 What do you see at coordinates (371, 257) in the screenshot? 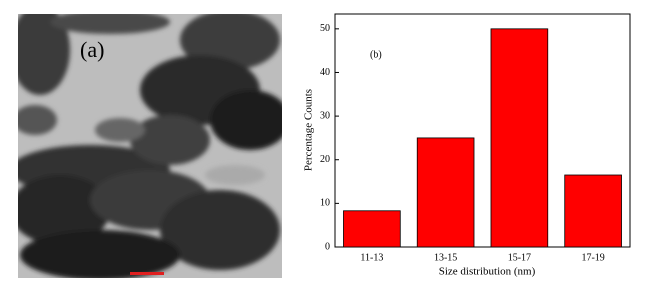
I see `x-tick-label: 11-13` at bounding box center [371, 257].